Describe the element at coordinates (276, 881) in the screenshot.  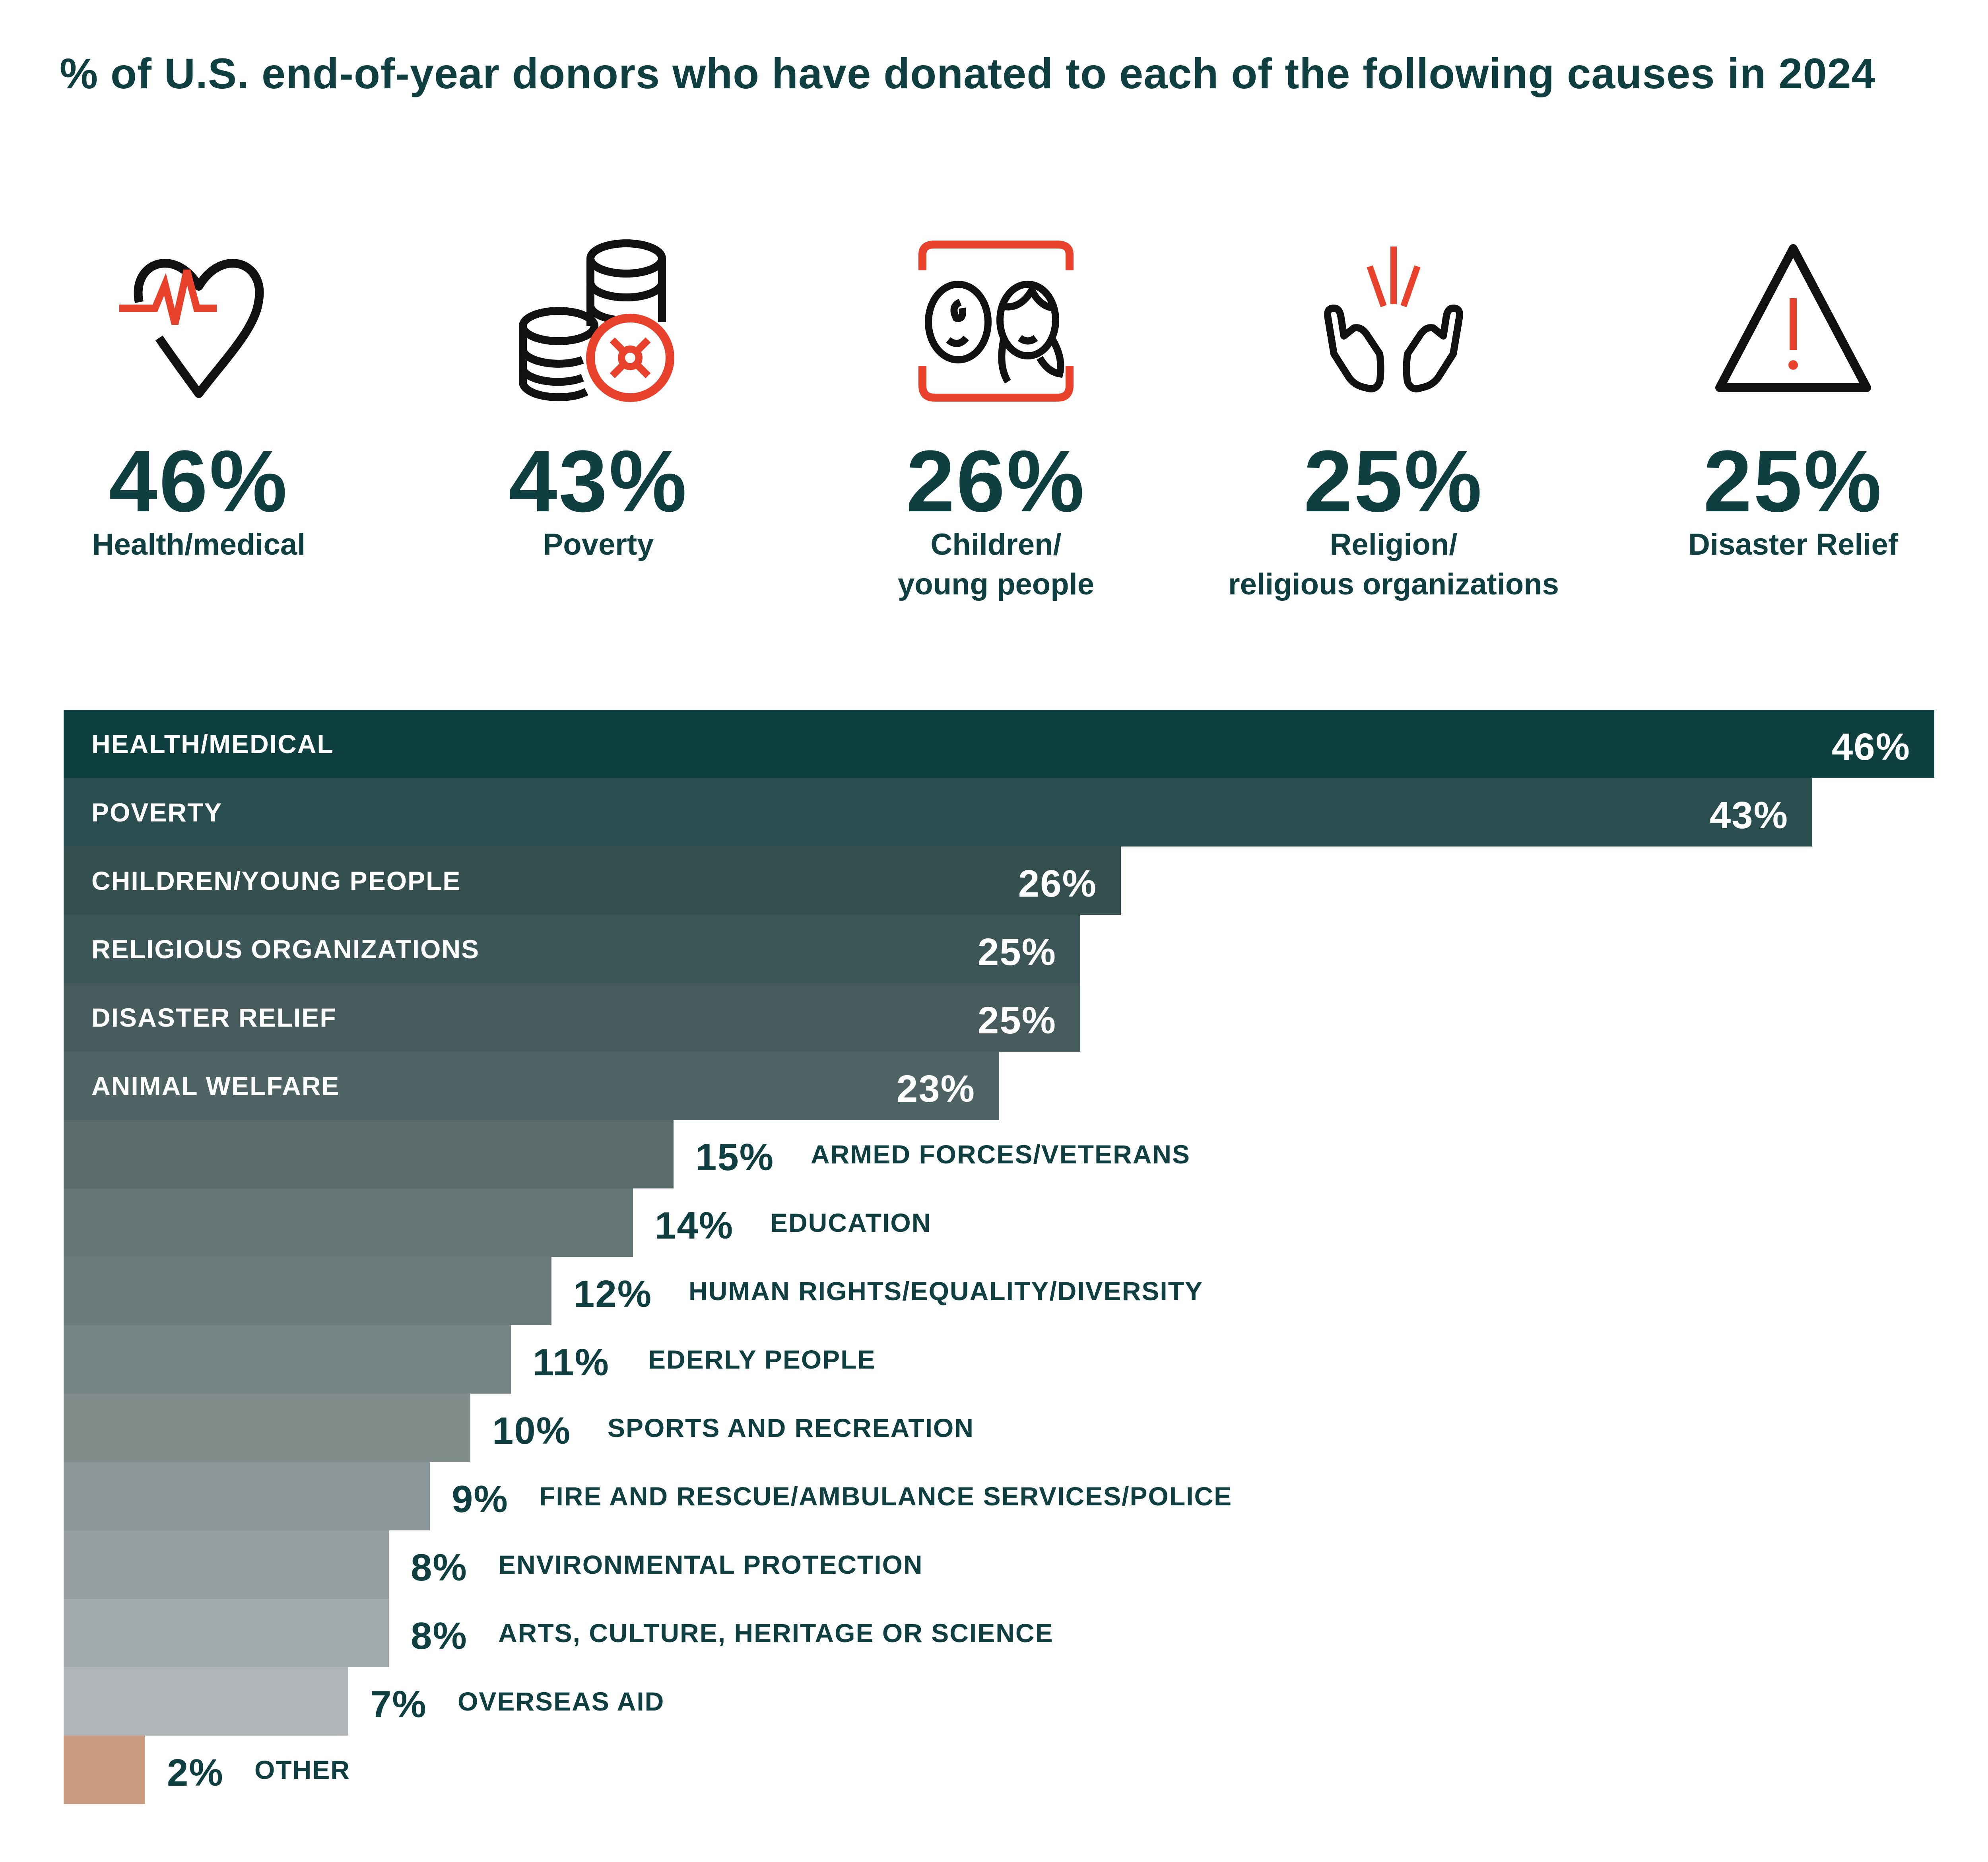
I see `bar-category-label: CHILDREN/YOUNG PEOPLE` at that location.